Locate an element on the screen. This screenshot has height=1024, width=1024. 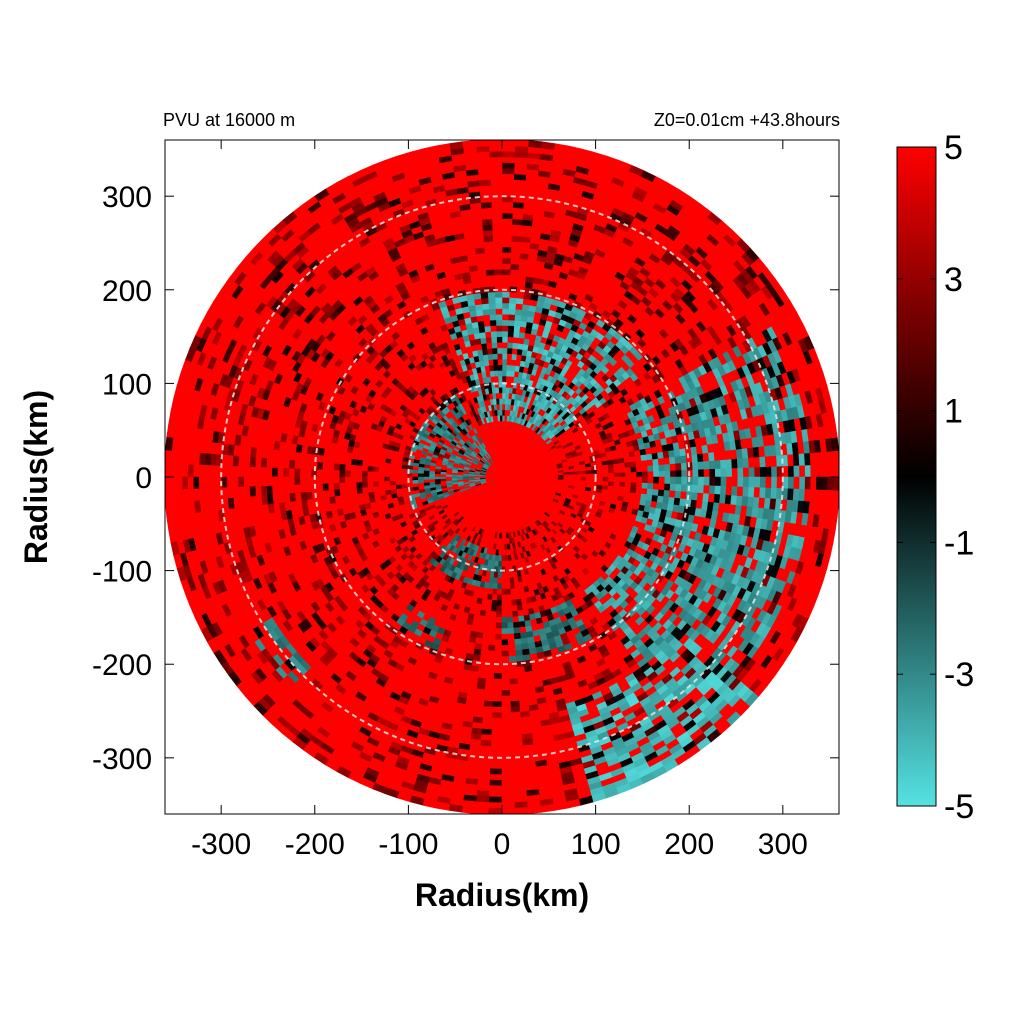
chart-title-right: Z0=0.01cm +43.8hours is located at coordinates (747, 120).